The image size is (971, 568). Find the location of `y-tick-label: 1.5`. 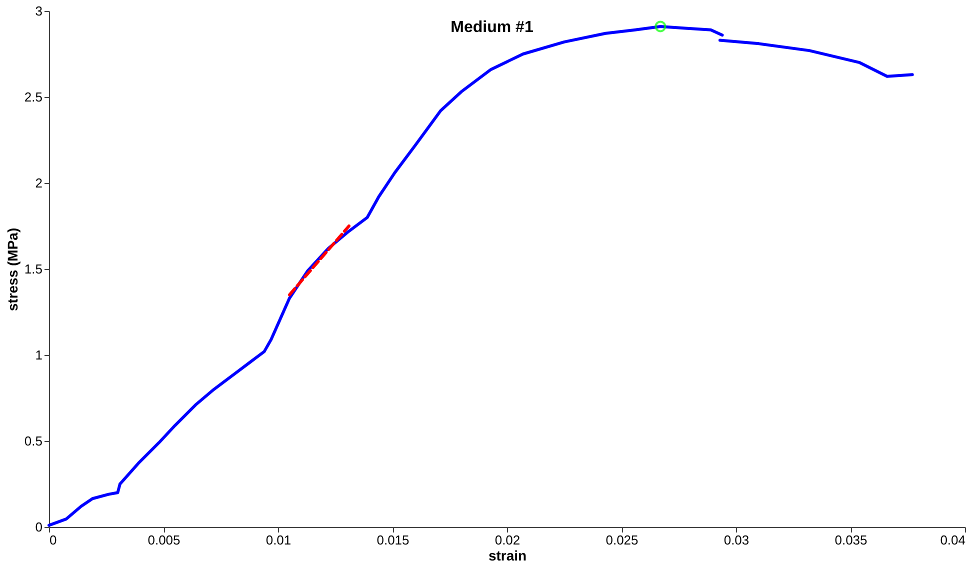

y-tick-label: 1.5 is located at coordinates (33, 269).